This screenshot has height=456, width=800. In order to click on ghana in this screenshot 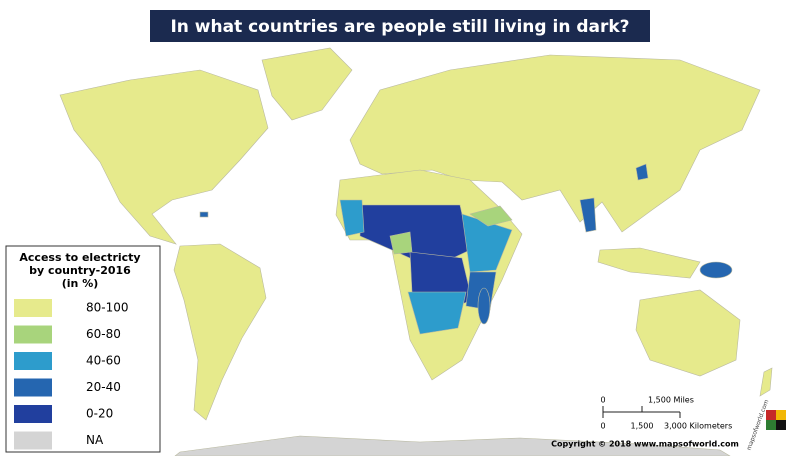, I will do `click(401, 243)`.